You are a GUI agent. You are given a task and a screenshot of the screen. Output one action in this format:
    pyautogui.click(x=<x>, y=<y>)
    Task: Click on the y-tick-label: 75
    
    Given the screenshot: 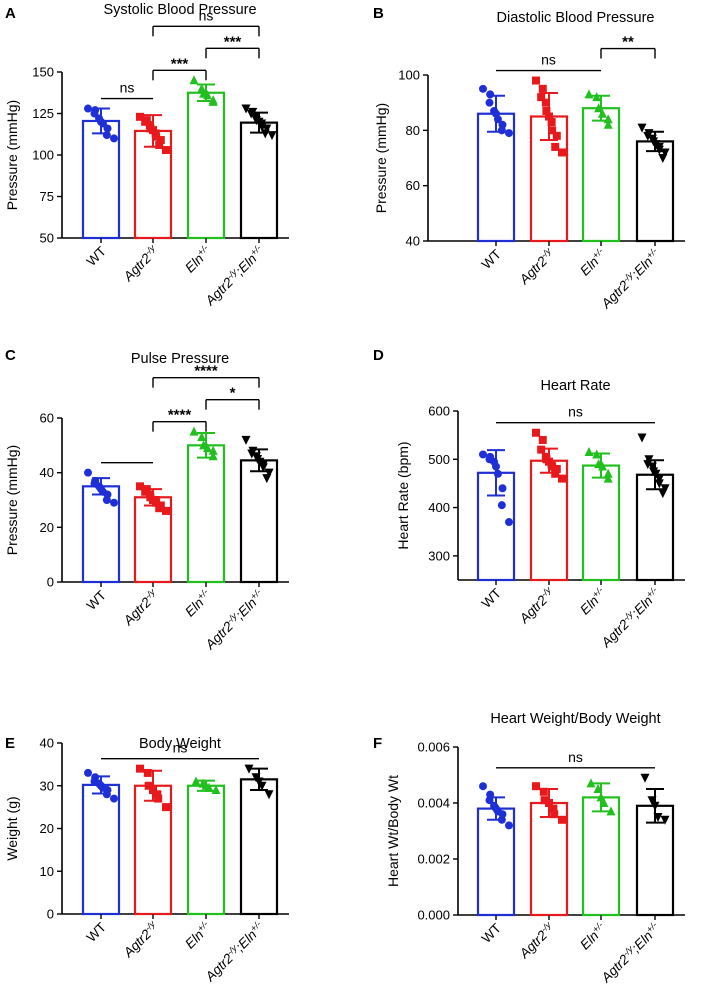 What is the action you would take?
    pyautogui.click(x=47, y=196)
    